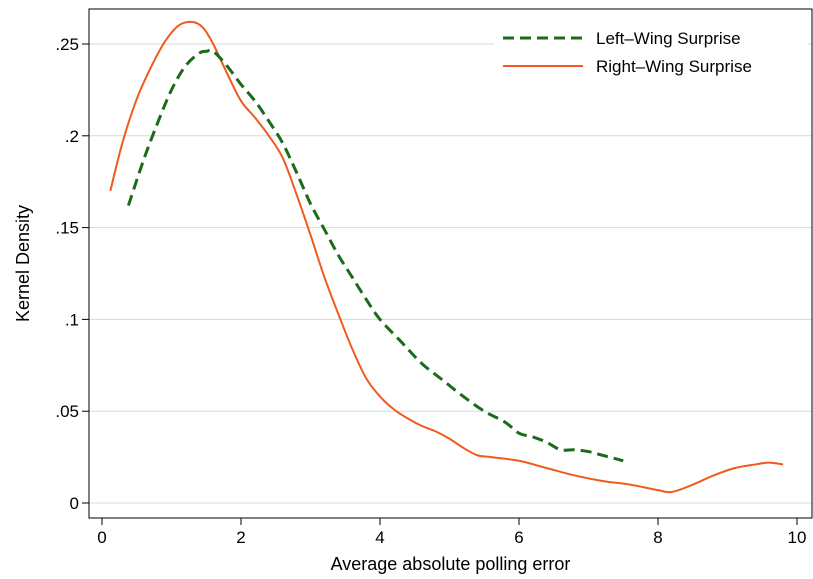 The image size is (813, 579). What do you see at coordinates (451, 564) in the screenshot?
I see `x-axis-title: Average absolute polling error` at bounding box center [451, 564].